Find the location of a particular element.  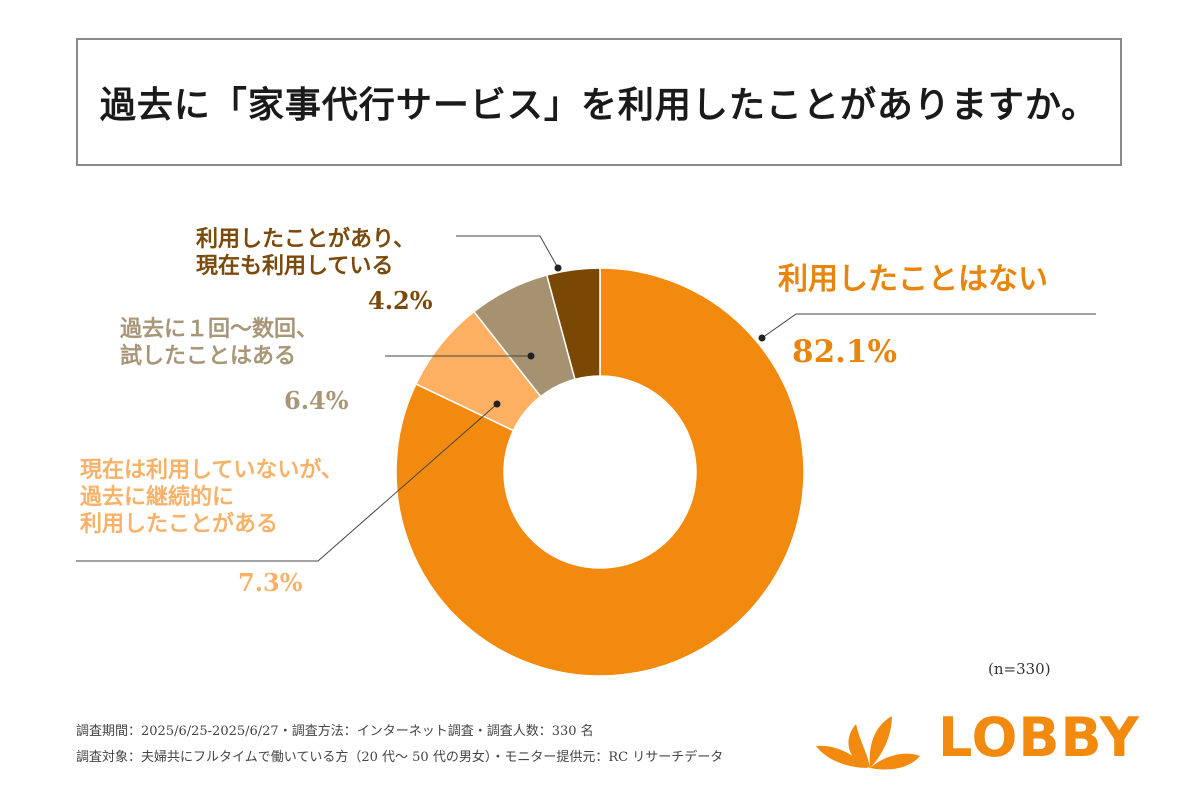

label-past-continuous-line3: 利用したことがある is located at coordinates (179, 523).